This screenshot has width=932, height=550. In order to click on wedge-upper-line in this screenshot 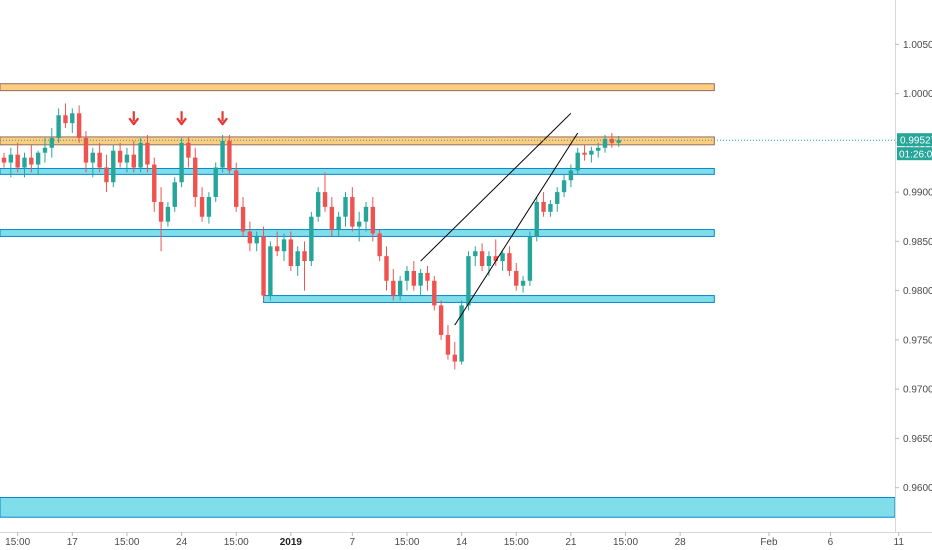, I will do `click(496, 187)`.